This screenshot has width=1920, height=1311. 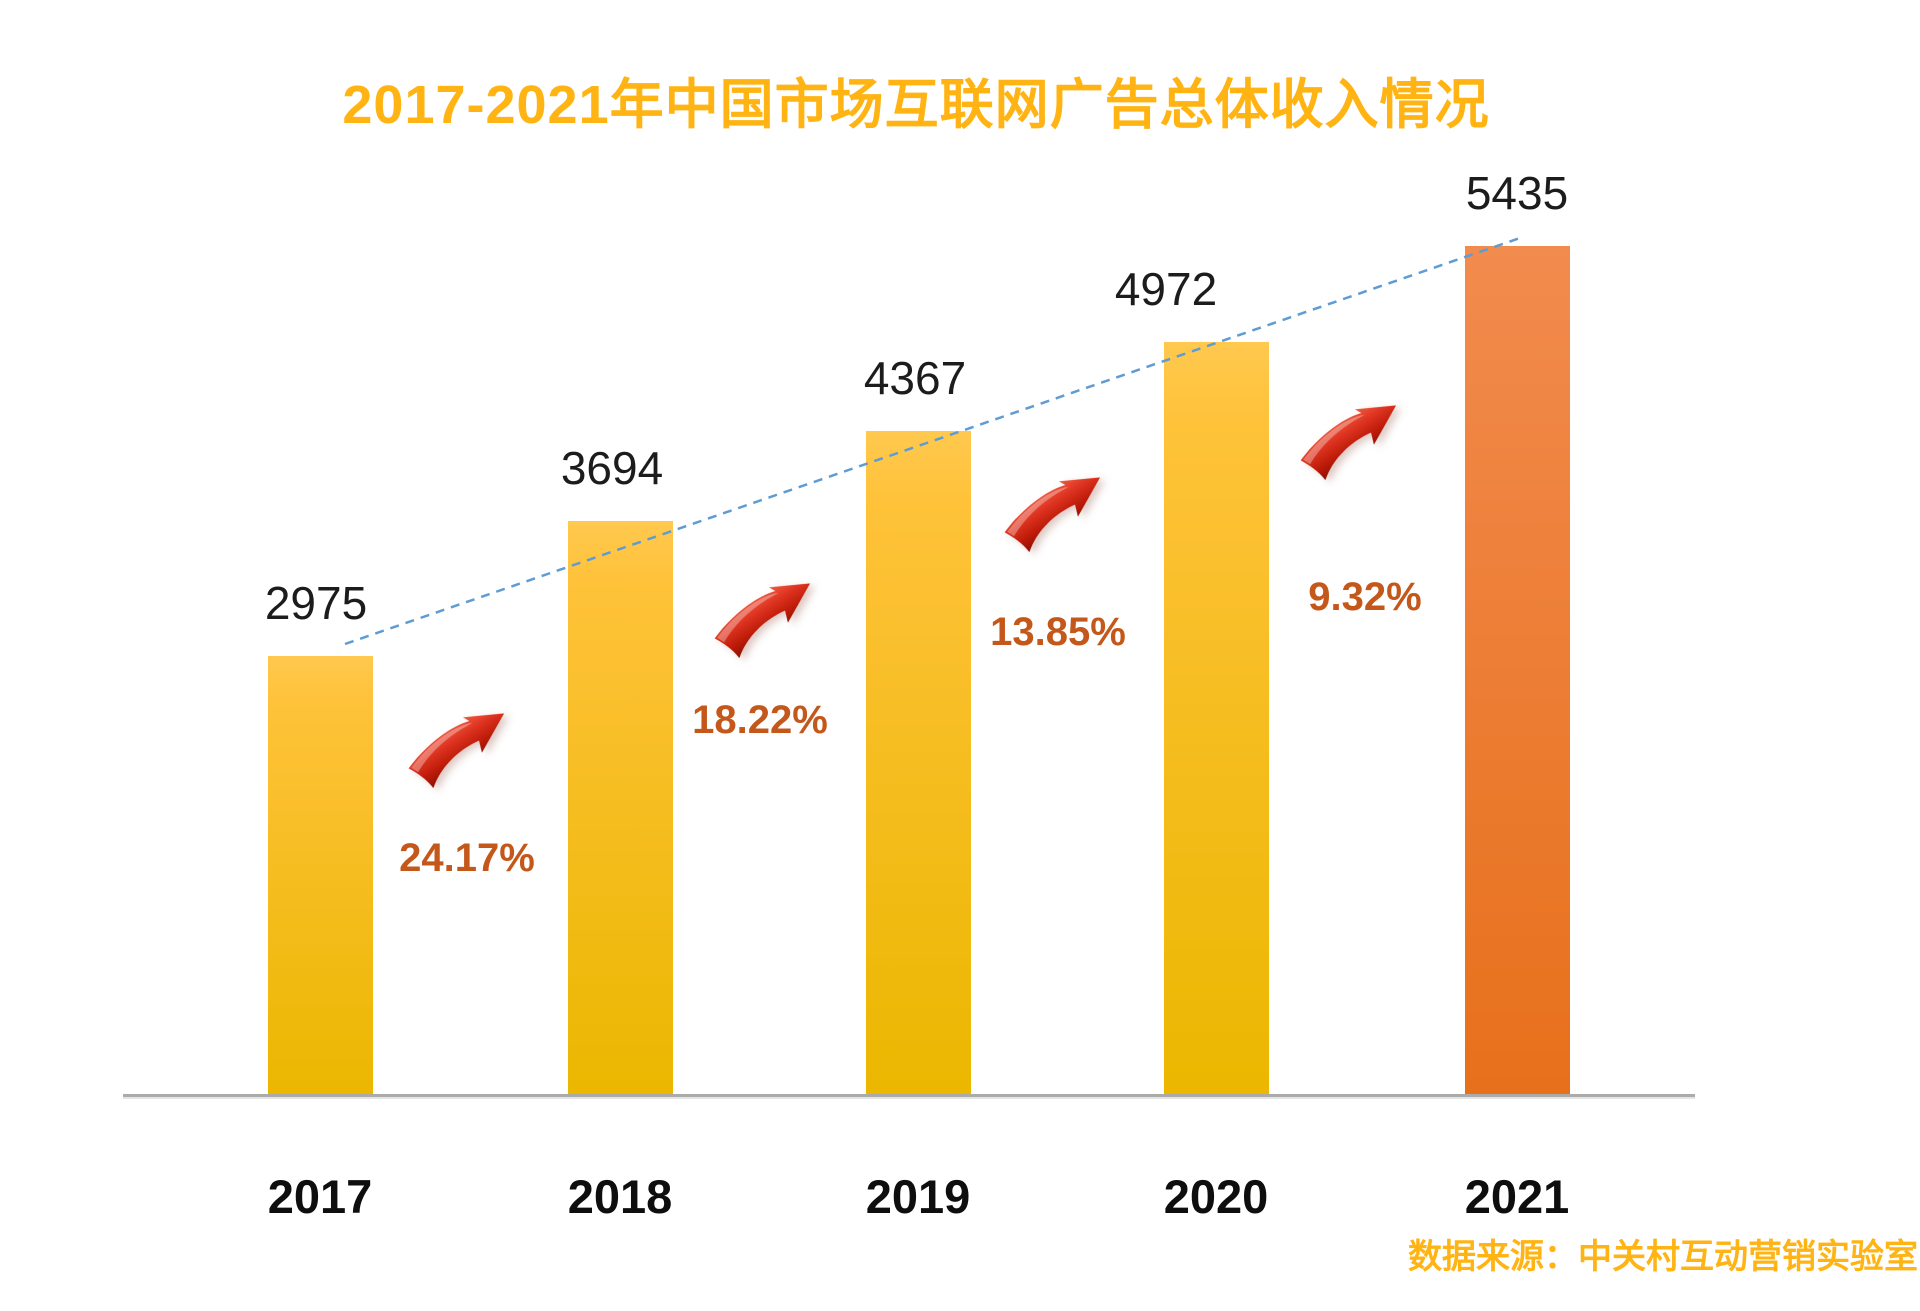 I want to click on axis-label-2021: 2021, so click(x=1517, y=1196).